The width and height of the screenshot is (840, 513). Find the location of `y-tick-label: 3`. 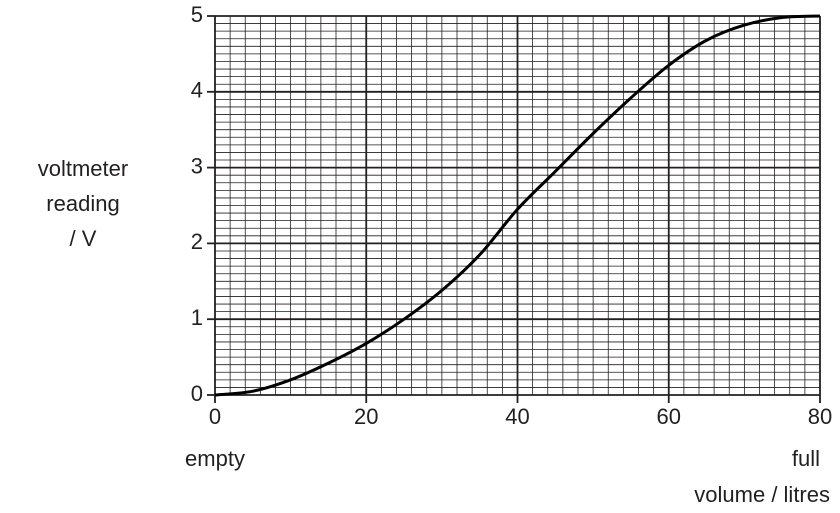

y-tick-label: 3 is located at coordinates (197, 165).